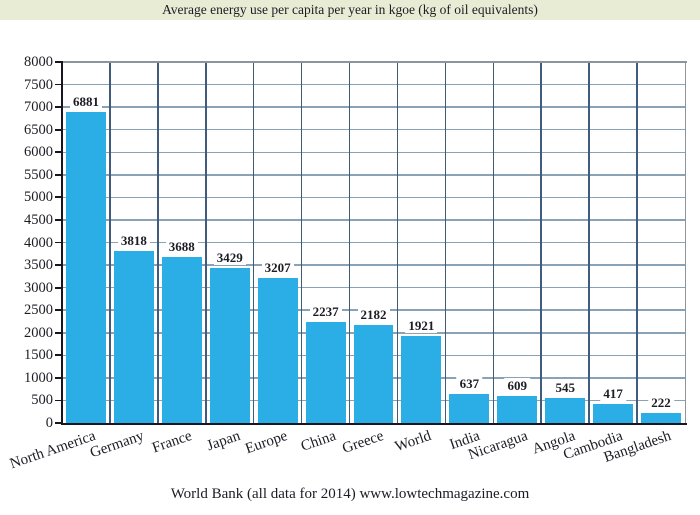  What do you see at coordinates (181, 339) in the screenshot?
I see `bar-france` at bounding box center [181, 339].